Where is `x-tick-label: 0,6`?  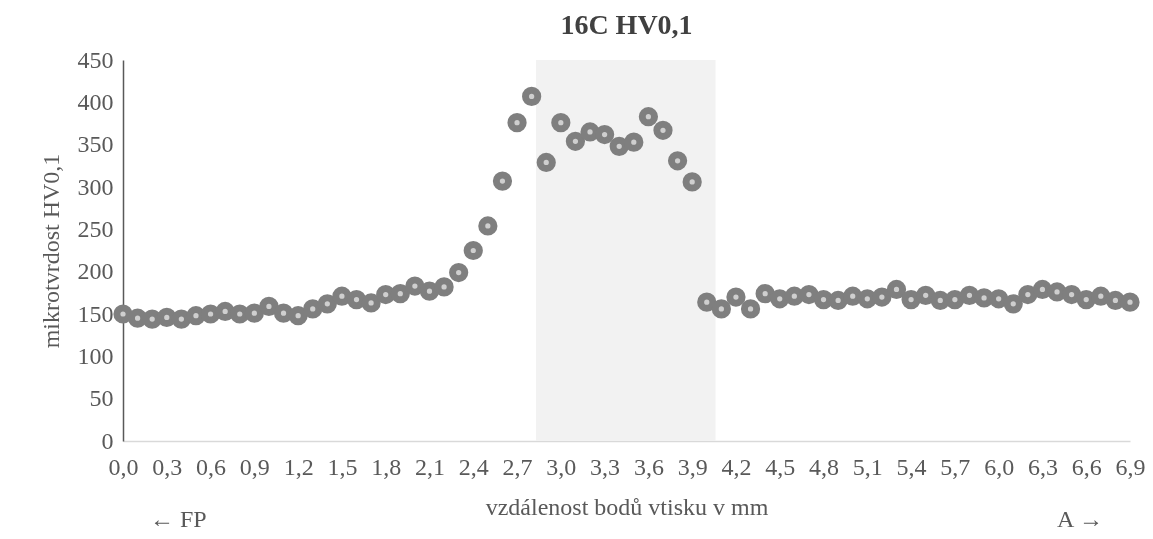 x-tick-label: 0,6 is located at coordinates (211, 466).